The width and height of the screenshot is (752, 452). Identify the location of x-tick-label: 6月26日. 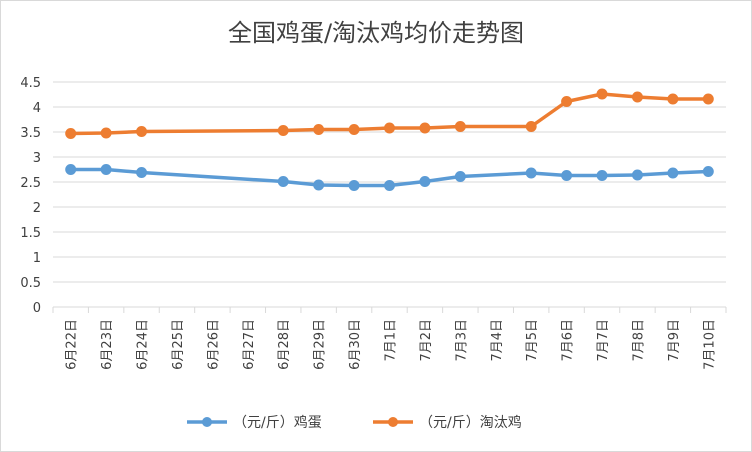
(213, 344).